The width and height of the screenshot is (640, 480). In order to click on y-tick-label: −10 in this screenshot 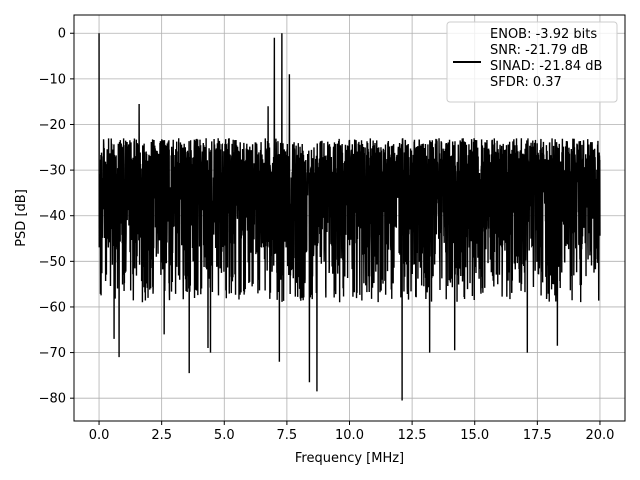, I will do `click(52, 79)`.